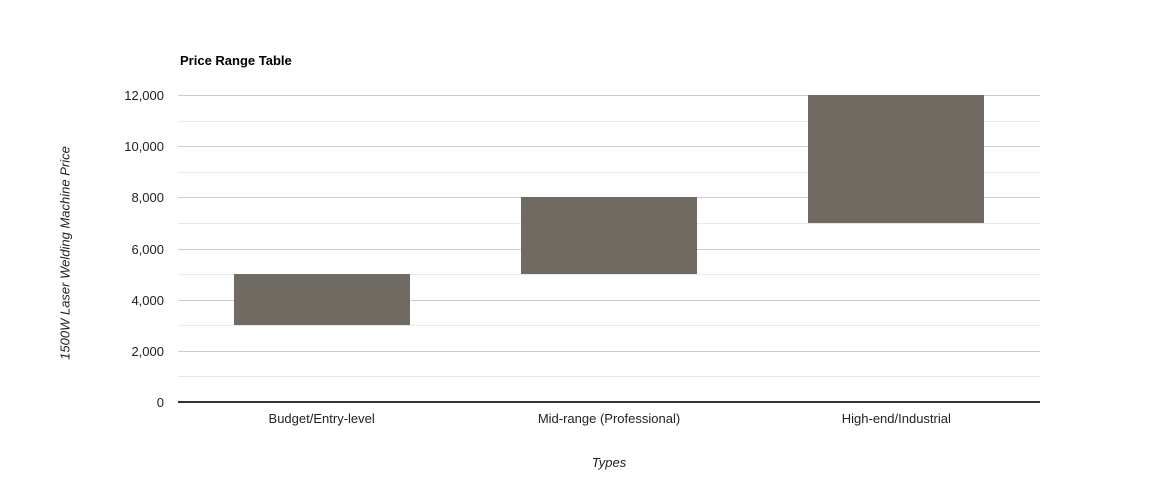 The width and height of the screenshot is (1166, 499). Describe the element at coordinates (896, 159) in the screenshot. I see `bar-high-end-industrial` at that location.